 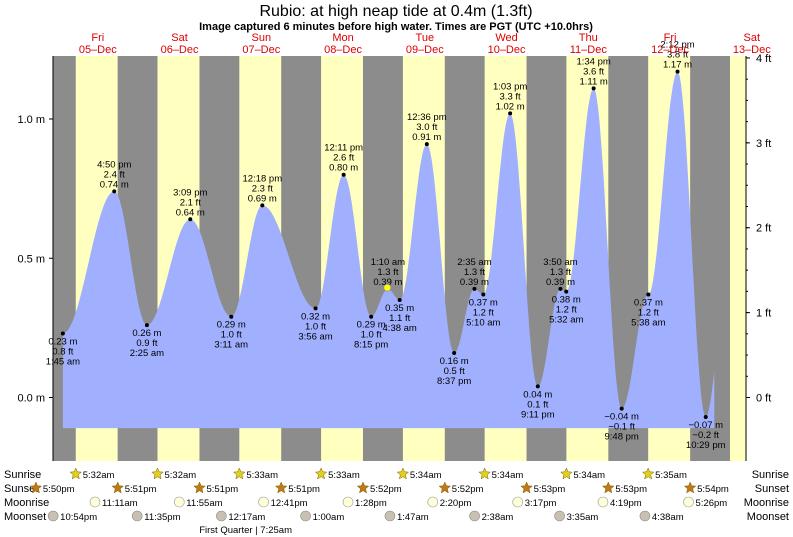 I want to click on tide-label-line: 0.29 m, so click(x=371, y=325).